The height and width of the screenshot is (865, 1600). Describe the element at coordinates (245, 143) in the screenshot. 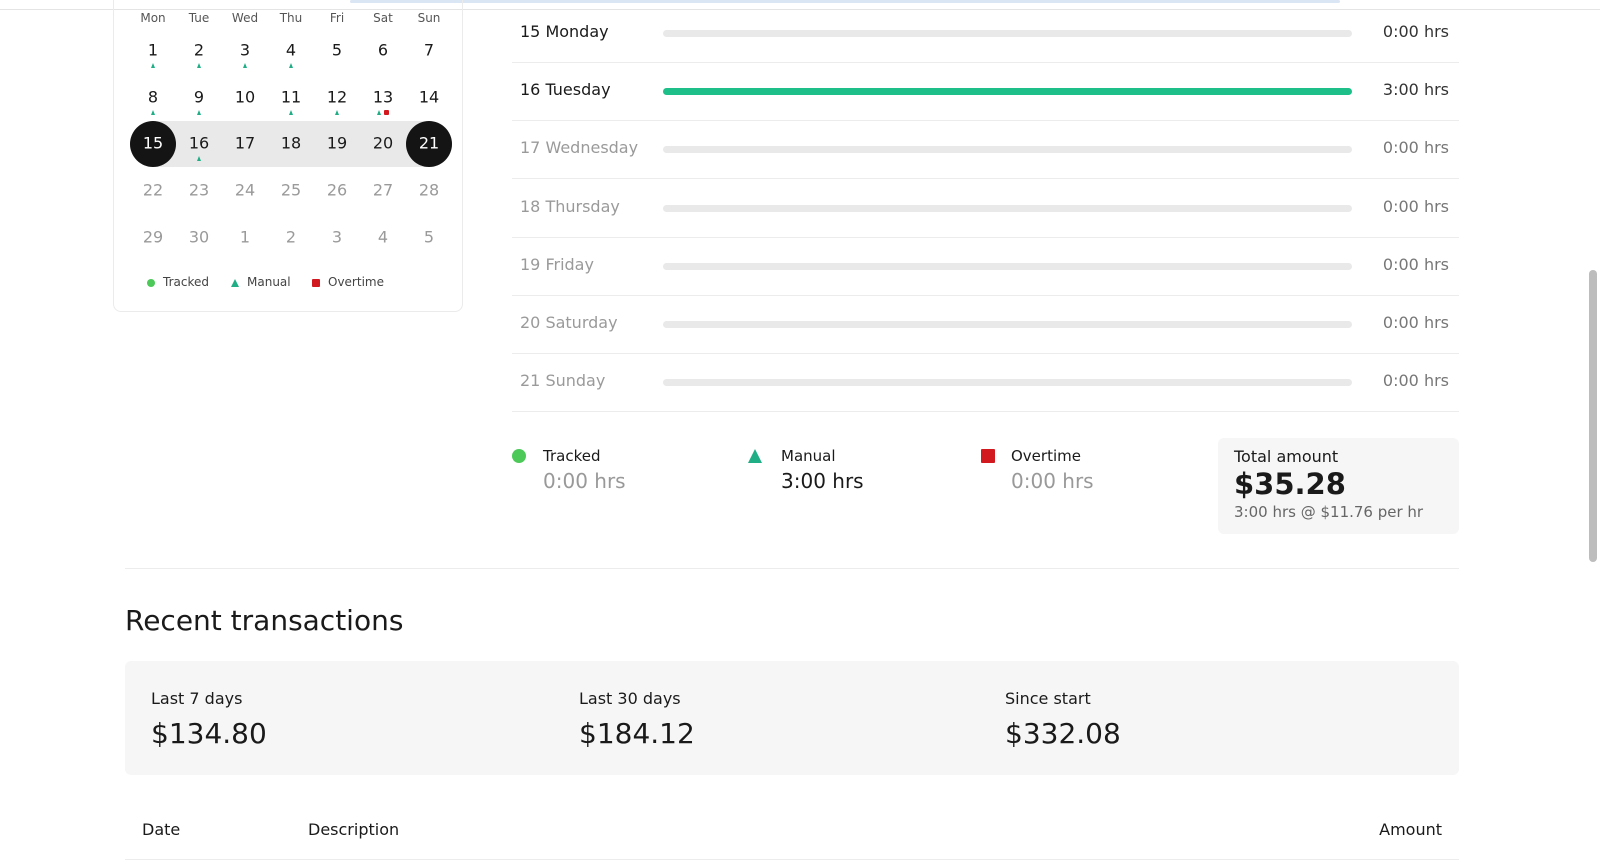

I see `day-number: 17` at that location.